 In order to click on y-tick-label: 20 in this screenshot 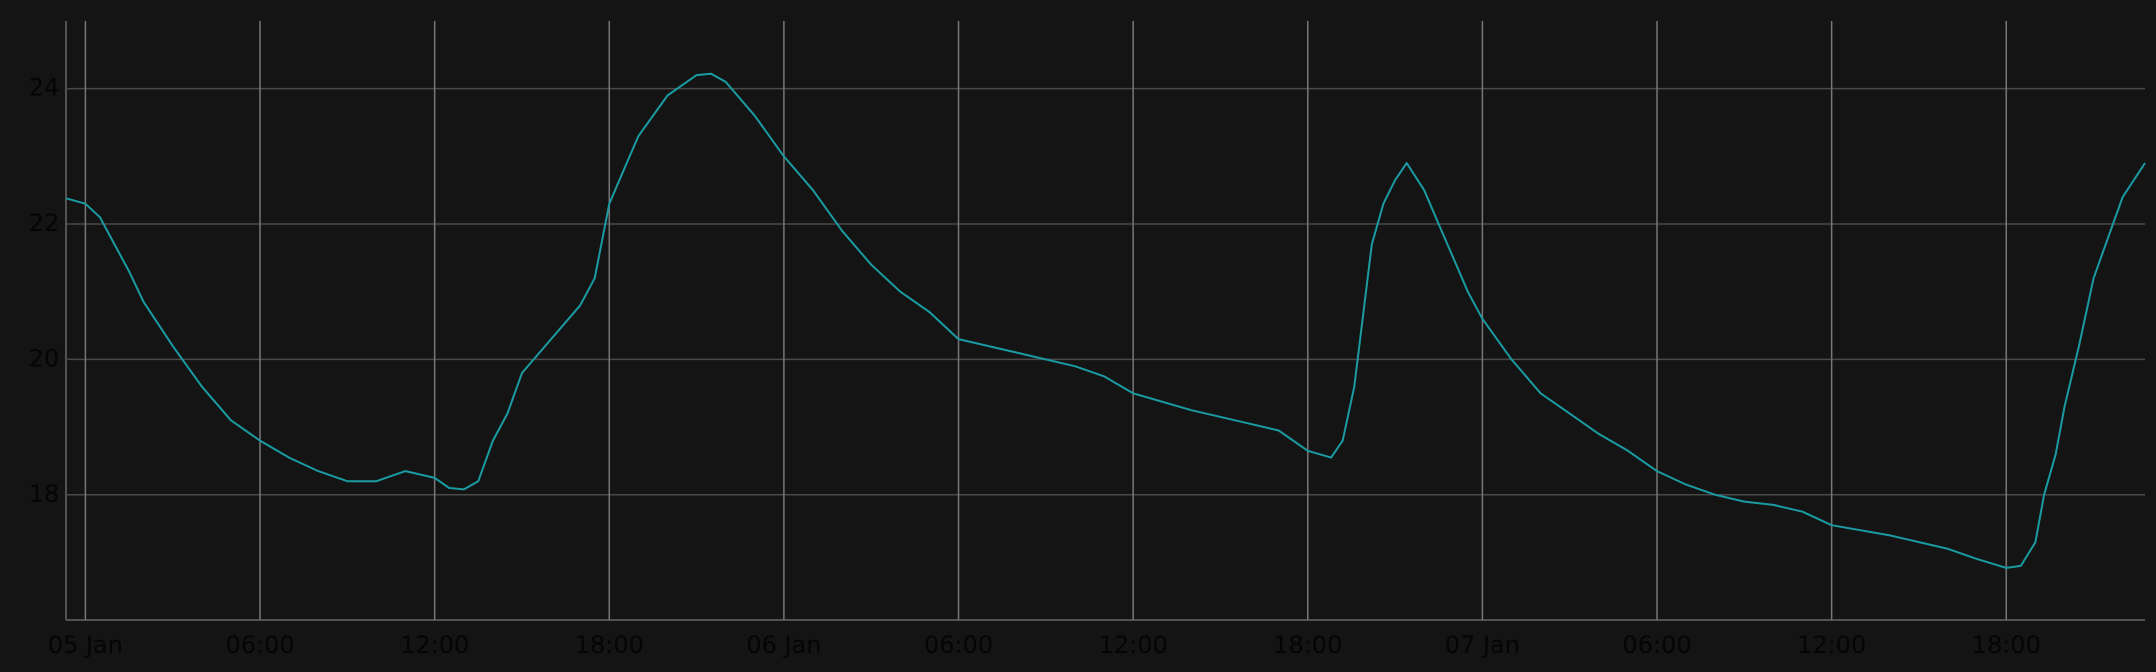, I will do `click(44, 358)`.